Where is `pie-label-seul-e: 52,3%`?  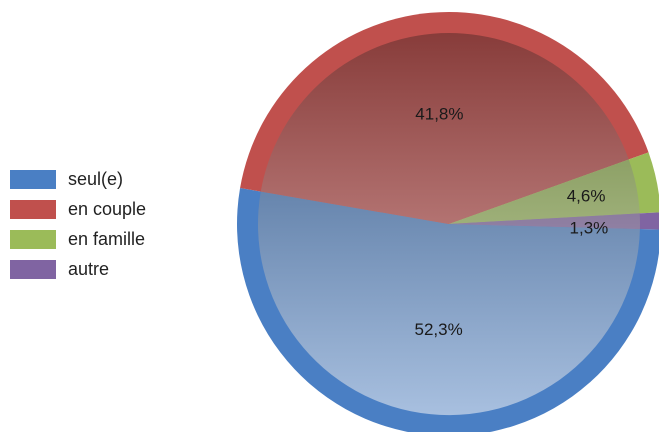 pie-label-seul-e: 52,3% is located at coordinates (438, 329).